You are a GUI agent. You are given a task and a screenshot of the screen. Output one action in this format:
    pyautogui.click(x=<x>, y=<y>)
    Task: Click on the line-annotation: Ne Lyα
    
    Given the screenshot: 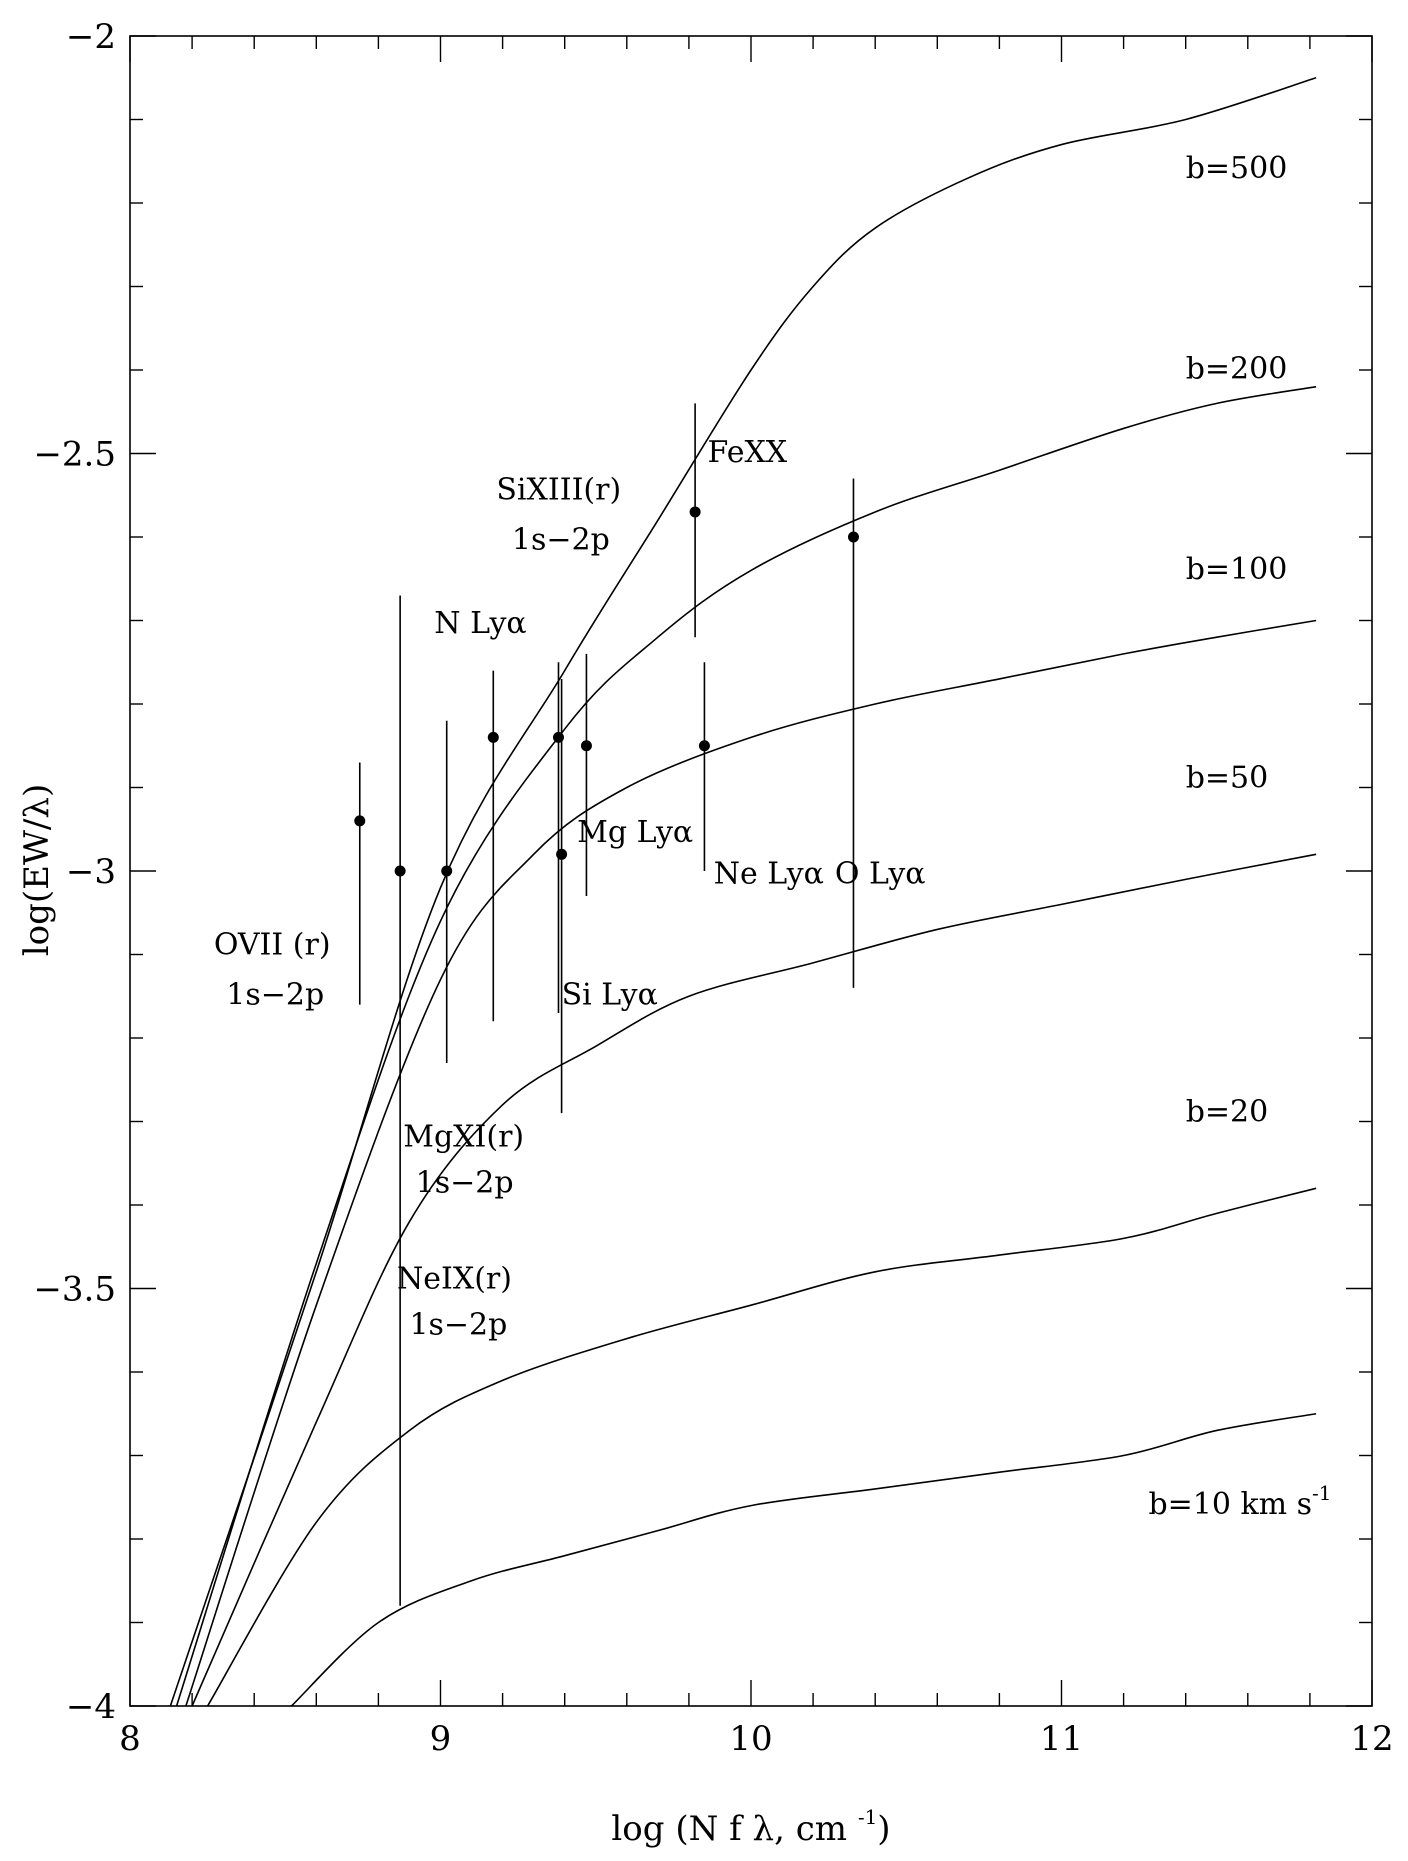 What is the action you would take?
    pyautogui.click(x=769, y=874)
    